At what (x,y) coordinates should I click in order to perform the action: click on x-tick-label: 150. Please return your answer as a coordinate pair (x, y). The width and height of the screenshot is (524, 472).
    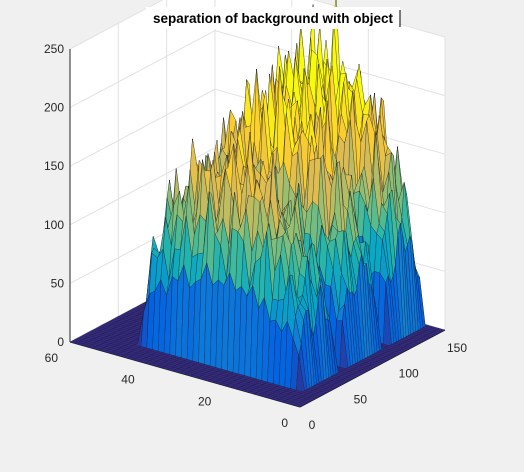
    Looking at the image, I should click on (457, 348).